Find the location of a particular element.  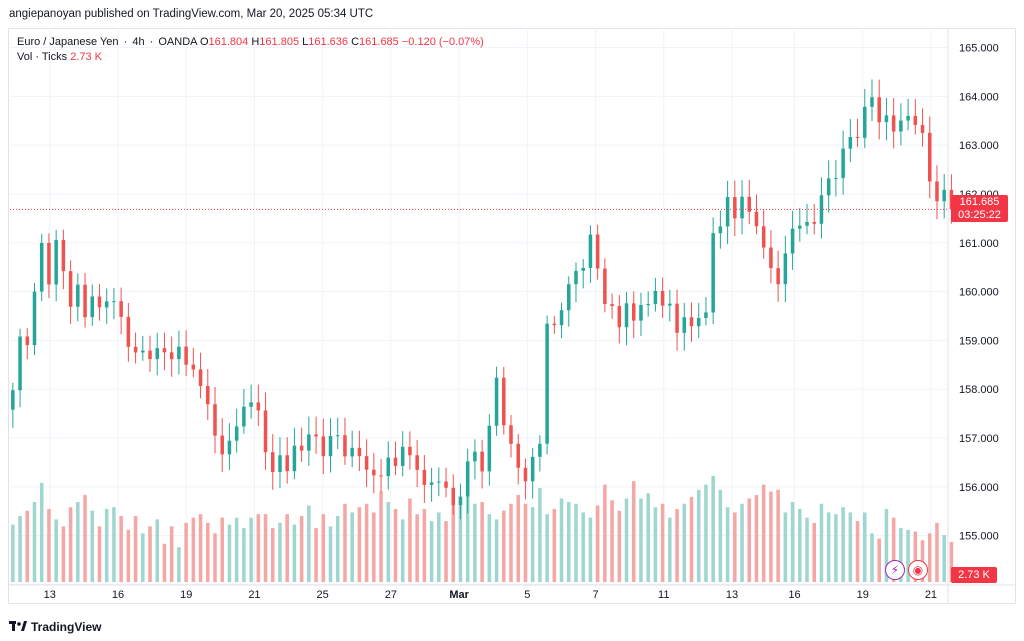

price-tick-label: 156.000 is located at coordinates (979, 488).